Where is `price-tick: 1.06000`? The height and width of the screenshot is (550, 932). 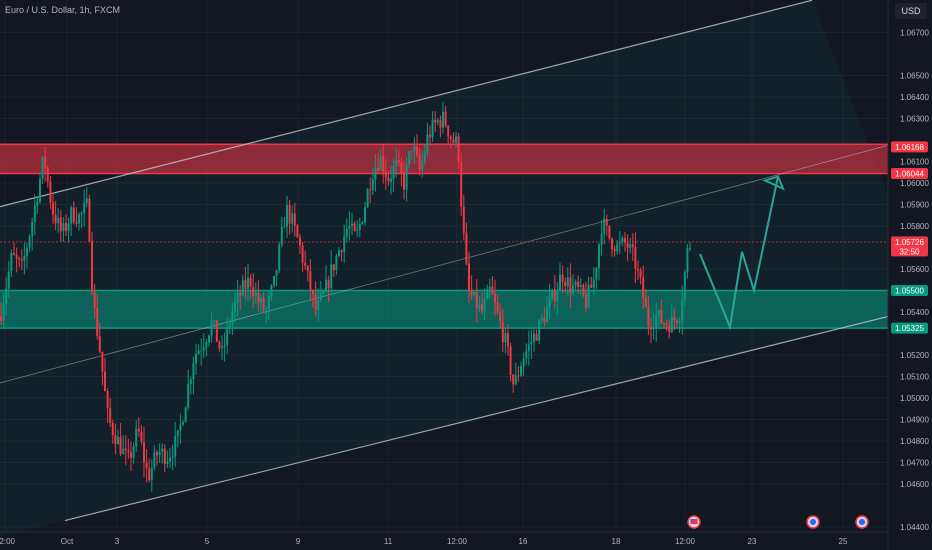 price-tick: 1.06000 is located at coordinates (914, 183).